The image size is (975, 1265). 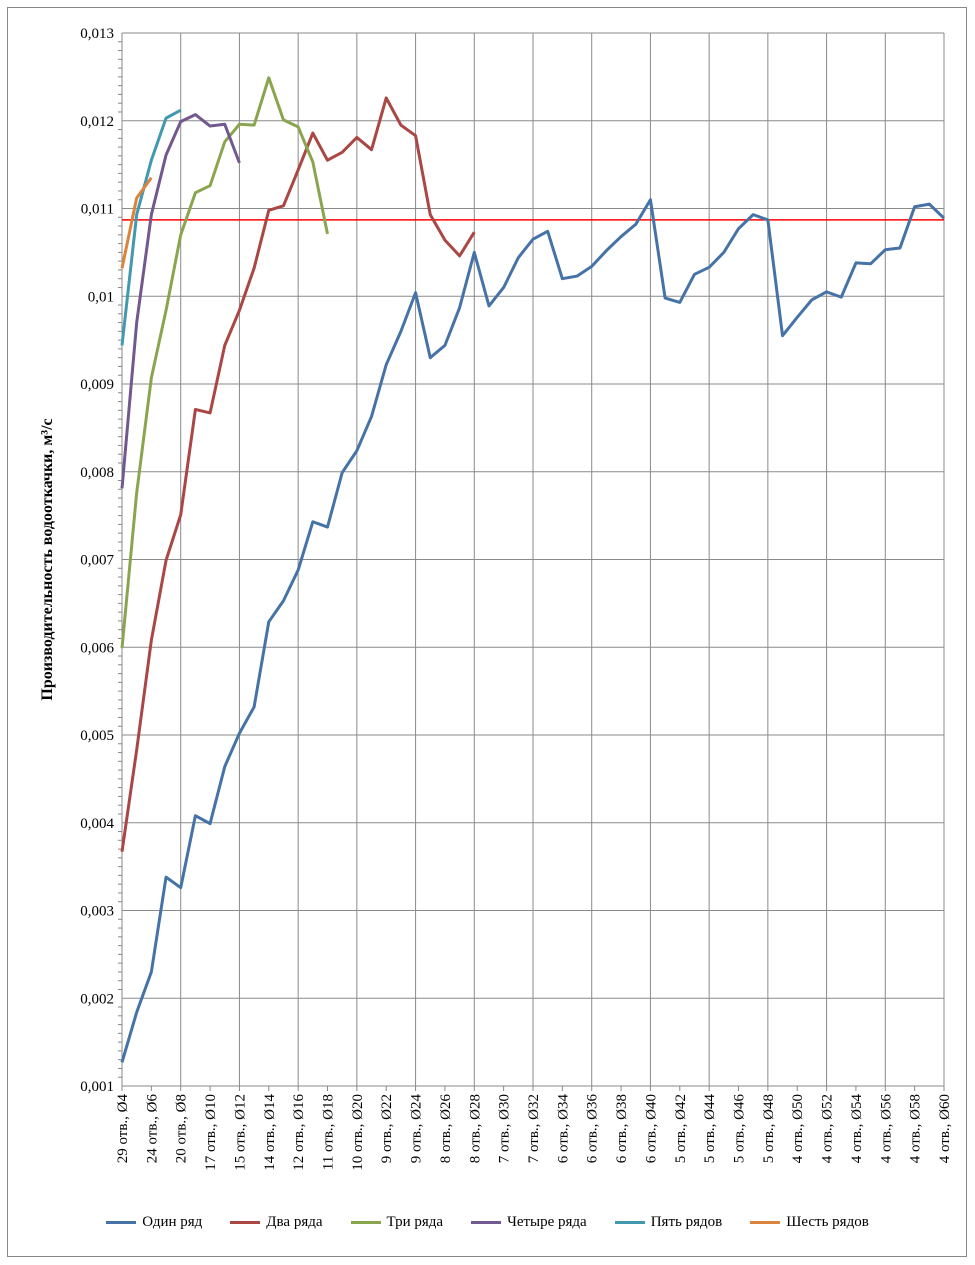 What do you see at coordinates (97, 824) in the screenshot?
I see `y-tick-label: 0,004` at bounding box center [97, 824].